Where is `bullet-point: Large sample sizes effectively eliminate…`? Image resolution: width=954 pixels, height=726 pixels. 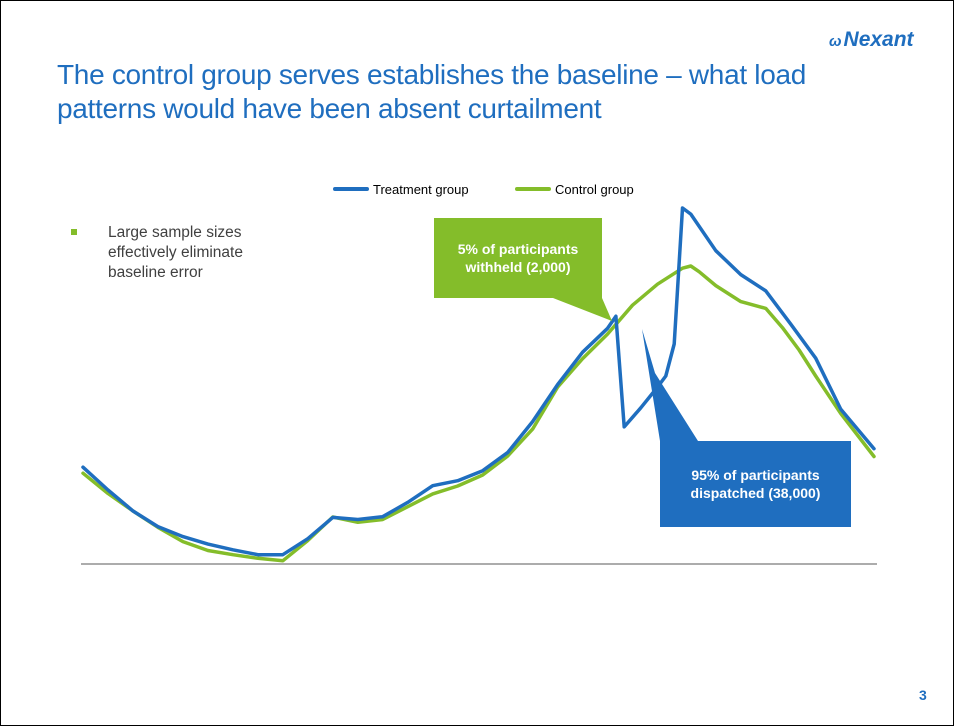
bullet-point: Large sample sizes effectively eliminate… is located at coordinates (186, 253).